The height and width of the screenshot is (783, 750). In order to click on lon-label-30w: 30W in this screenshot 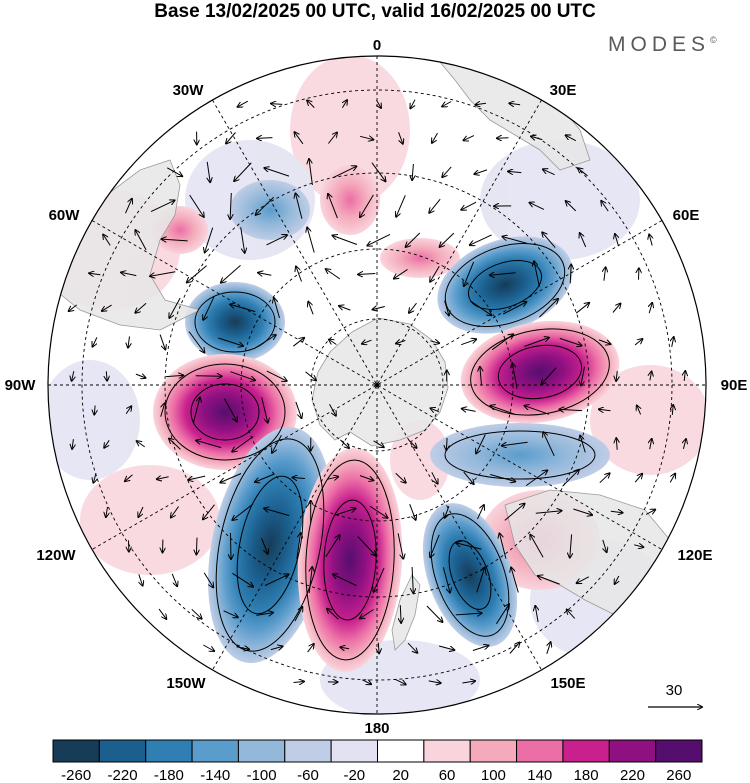, I will do `click(189, 90)`.